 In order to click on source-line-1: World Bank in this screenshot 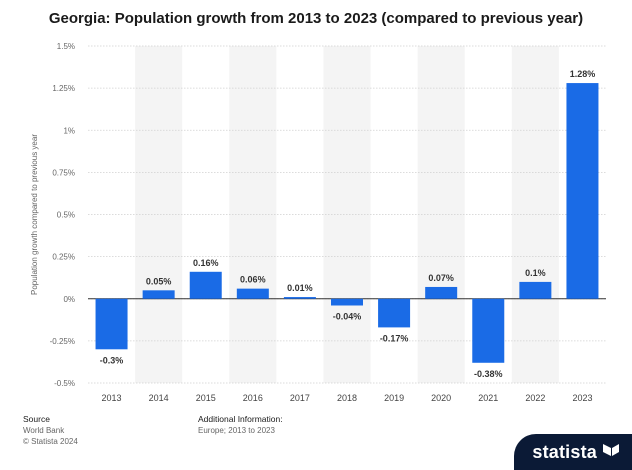, I will do `click(44, 430)`.